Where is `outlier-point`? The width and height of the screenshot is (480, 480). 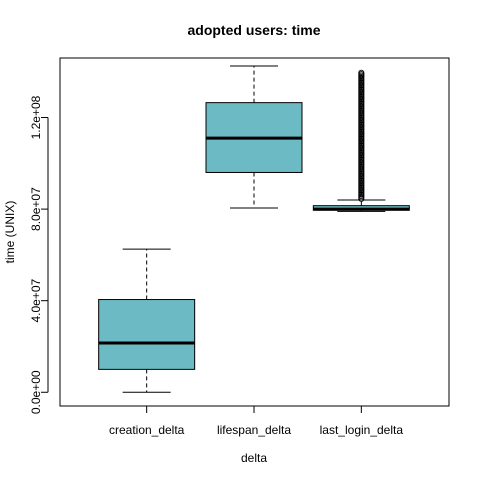
outlier-point is located at coordinates (361, 72).